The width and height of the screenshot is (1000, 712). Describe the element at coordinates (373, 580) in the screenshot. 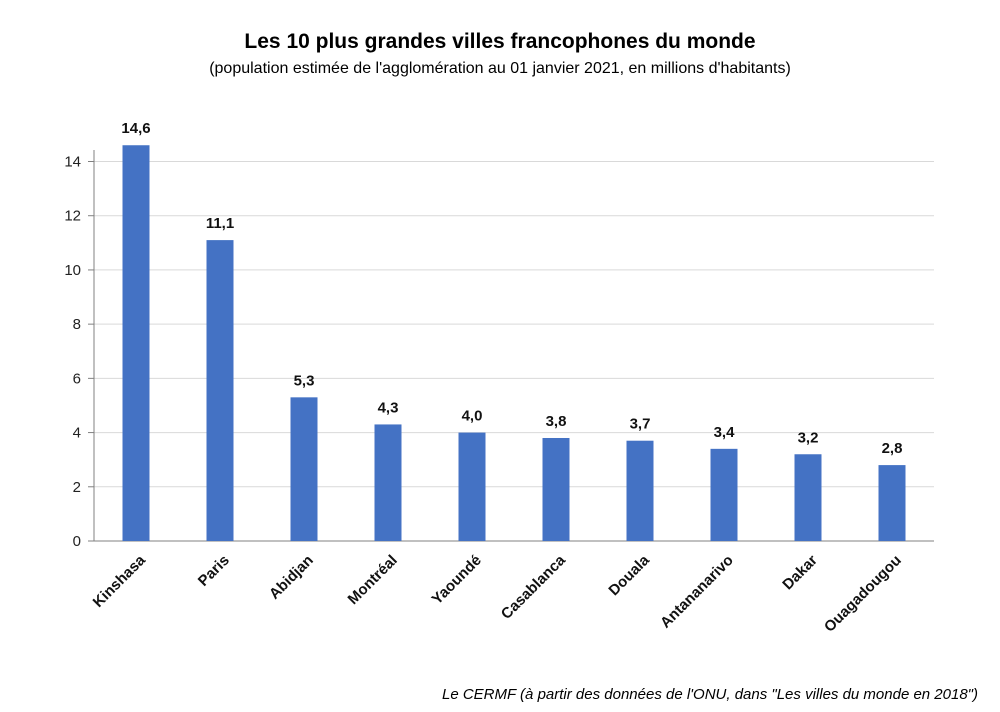

I see `x-category-label: Montréal` at that location.